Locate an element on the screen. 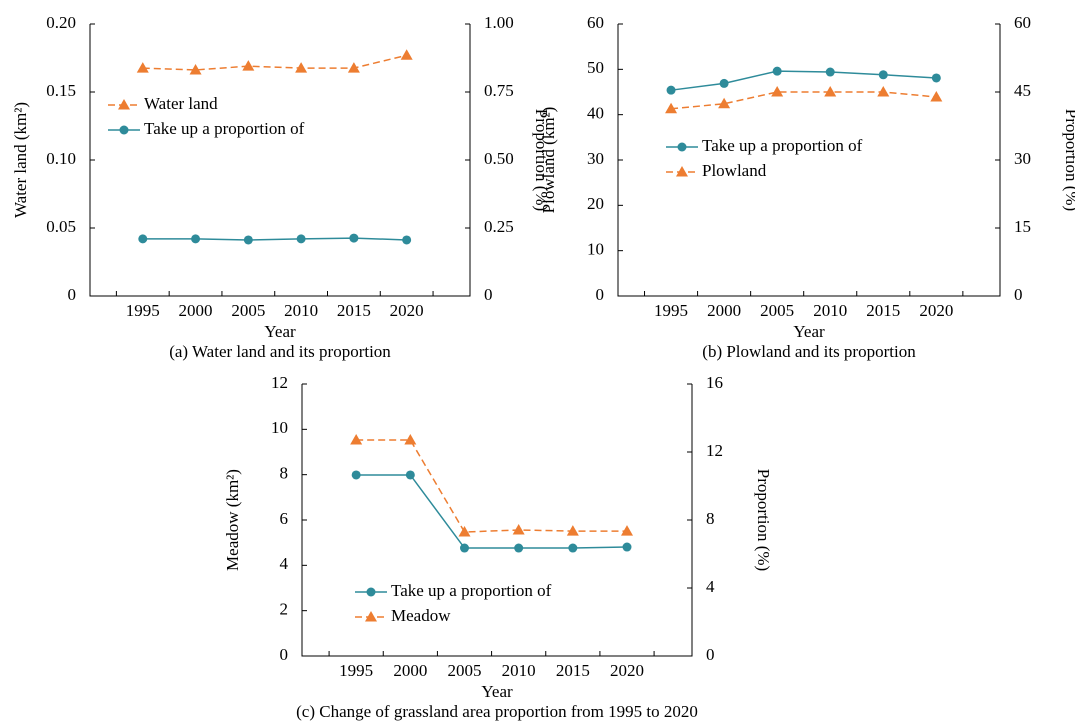 The height and width of the screenshot is (724, 1075). x-axis-label: Year is located at coordinates (809, 331).